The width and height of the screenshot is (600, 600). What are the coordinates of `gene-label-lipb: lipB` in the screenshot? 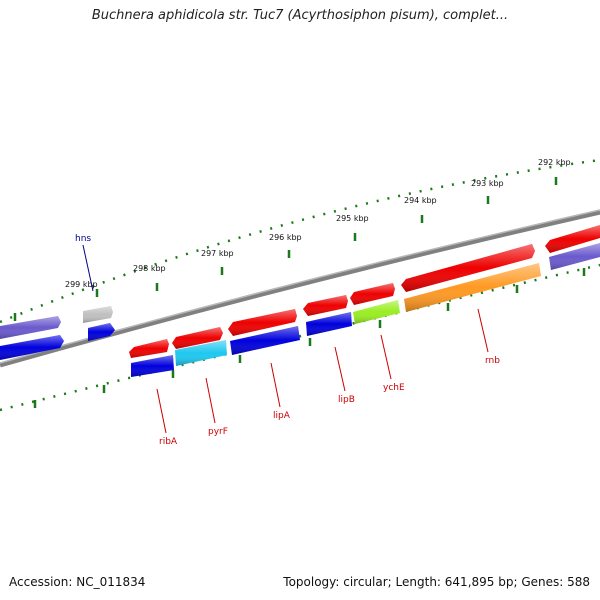 It's located at (346, 400).